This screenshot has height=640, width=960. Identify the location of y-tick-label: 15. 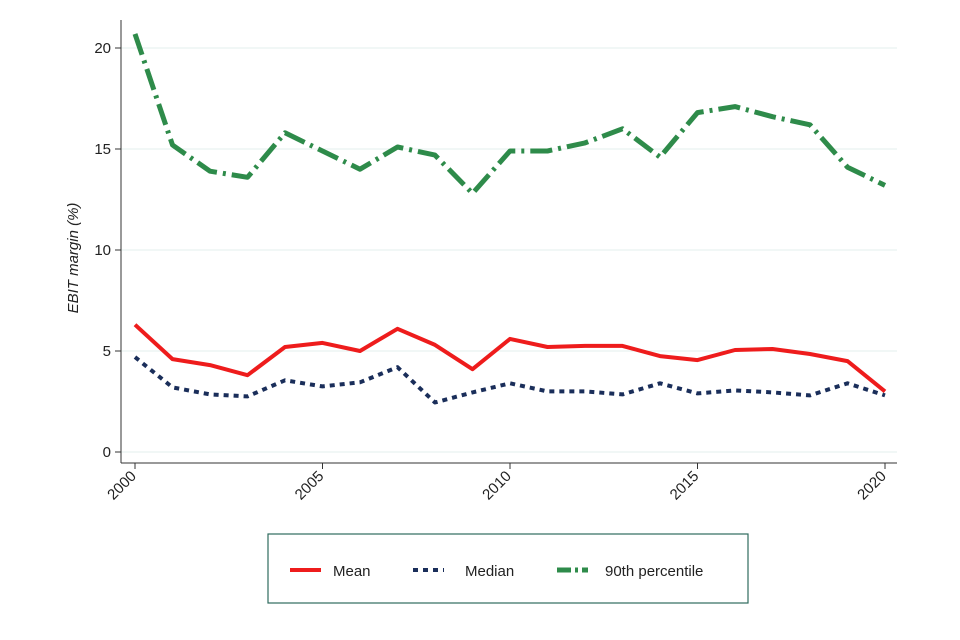
(102, 149).